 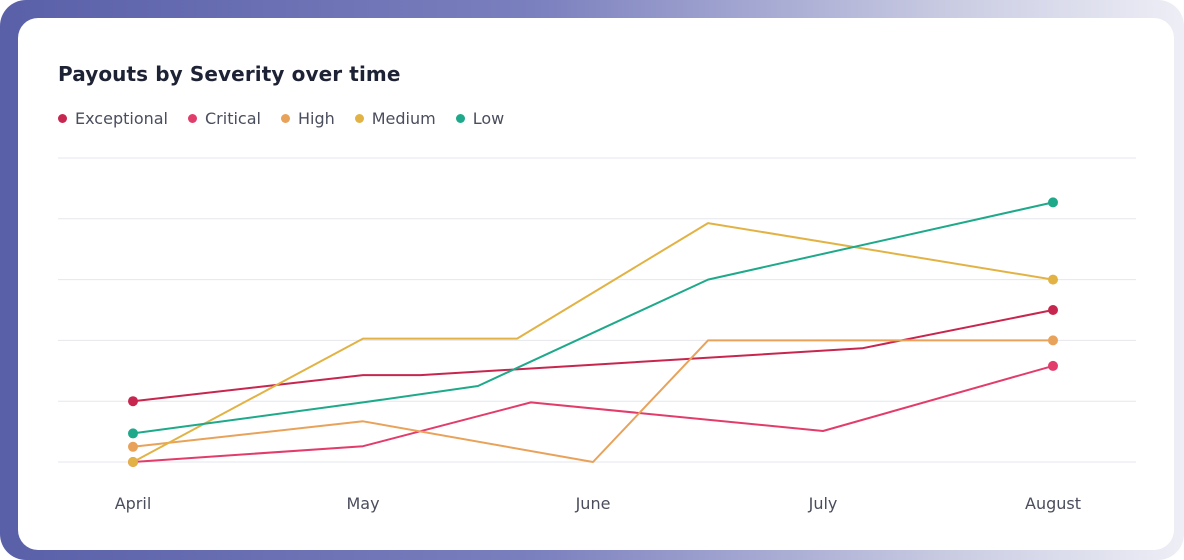 I want to click on x-tick-august: August, so click(x=1053, y=503).